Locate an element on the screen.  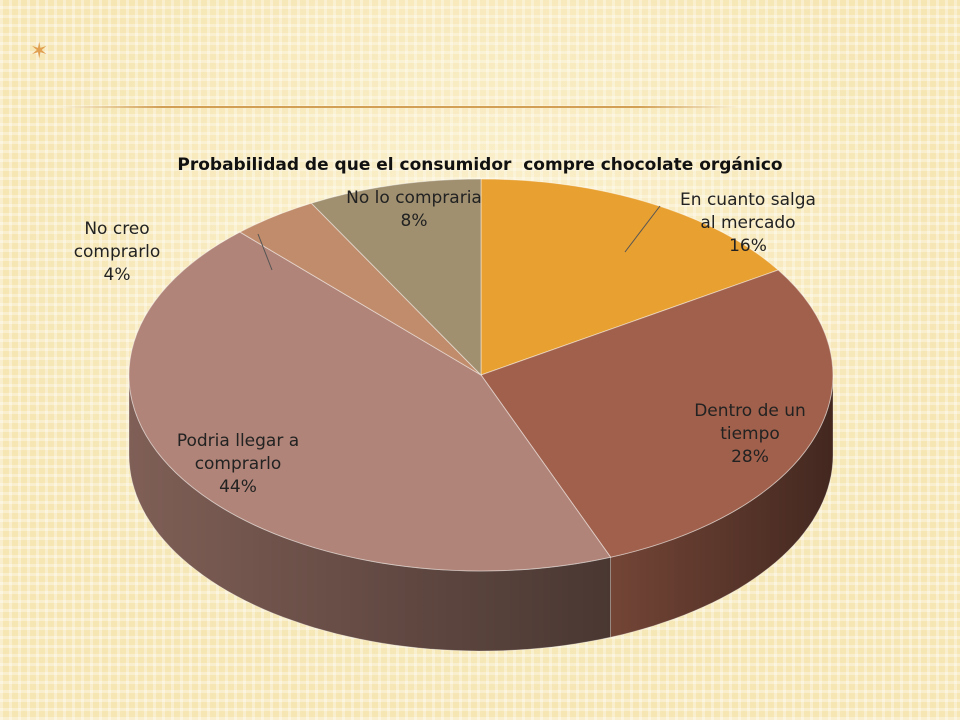
leader-lines-group is located at coordinates (459, 238).